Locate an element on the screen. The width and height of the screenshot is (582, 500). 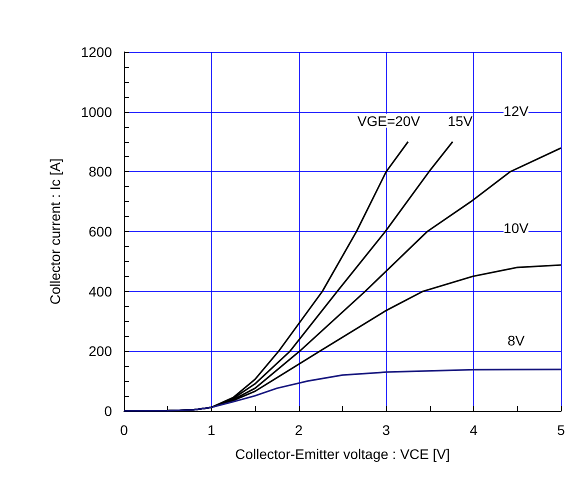
y-tick-label: 400 is located at coordinates (100, 291).